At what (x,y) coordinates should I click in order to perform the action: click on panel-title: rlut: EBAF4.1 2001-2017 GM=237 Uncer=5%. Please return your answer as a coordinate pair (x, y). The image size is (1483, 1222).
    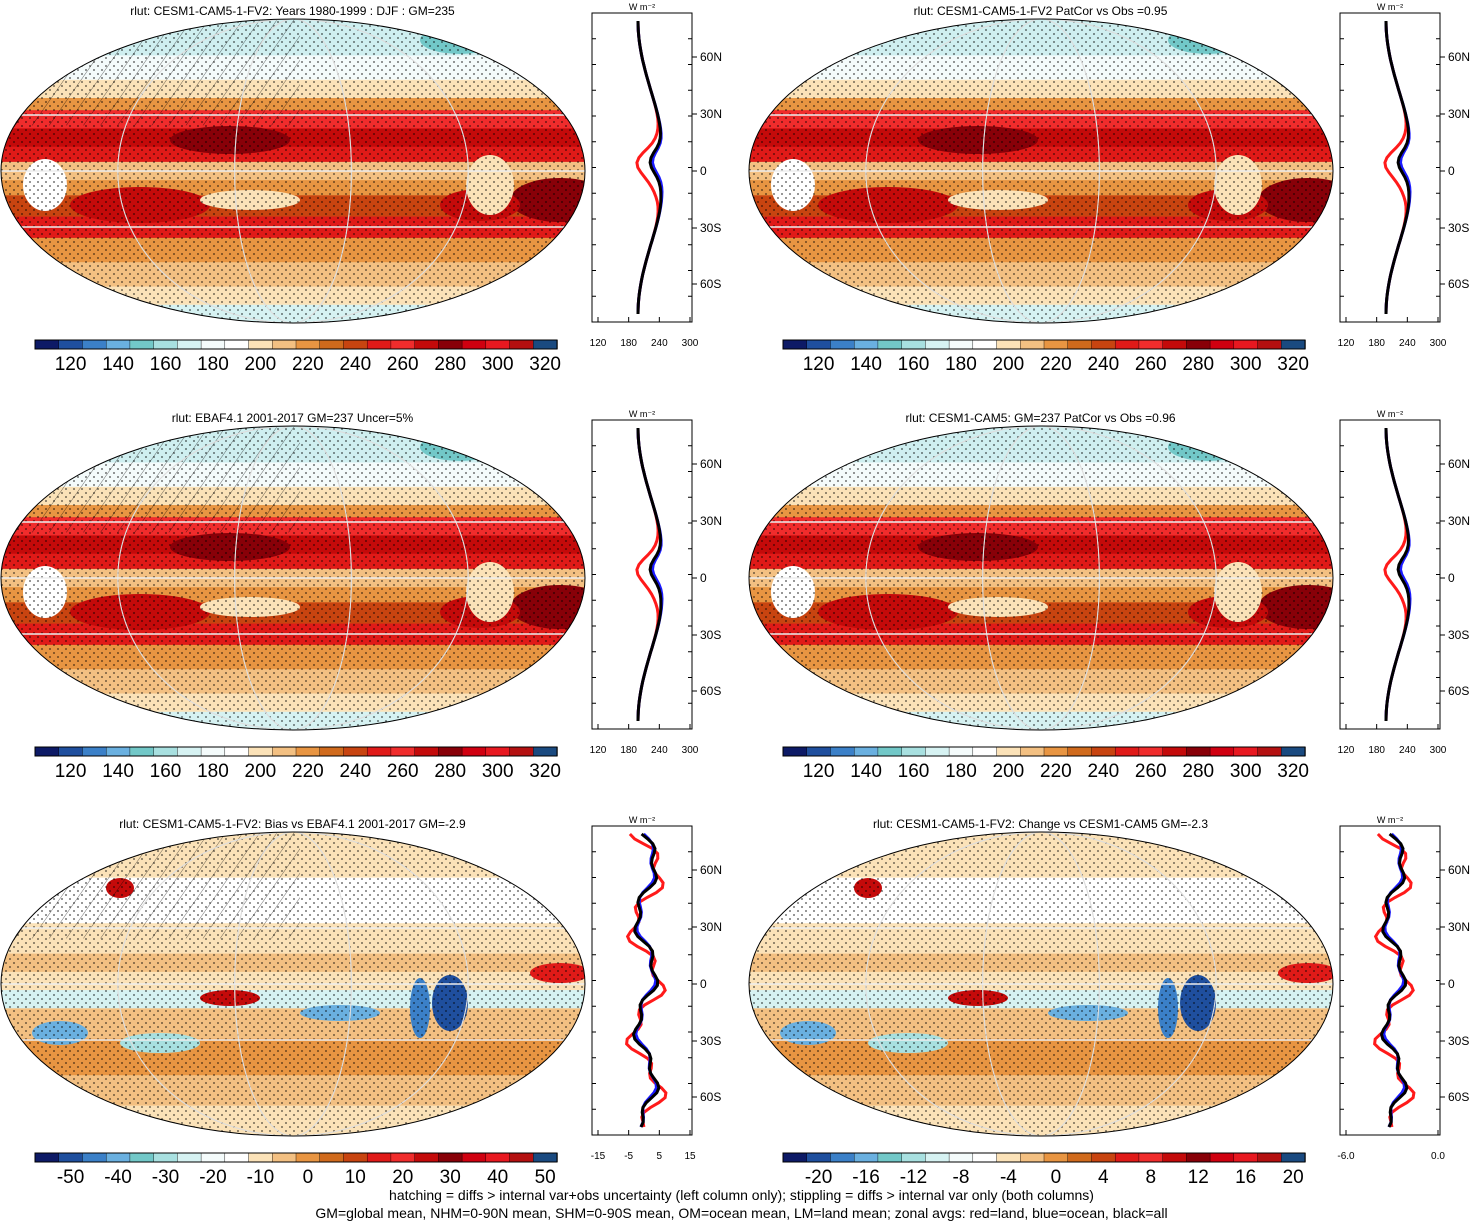
    Looking at the image, I should click on (292, 418).